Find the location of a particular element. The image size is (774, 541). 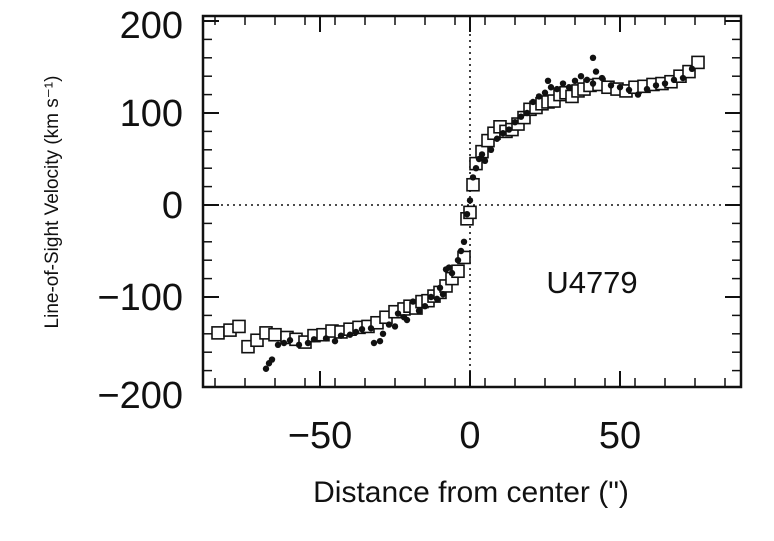

y-tick-label: −200 is located at coordinates (140, 396).